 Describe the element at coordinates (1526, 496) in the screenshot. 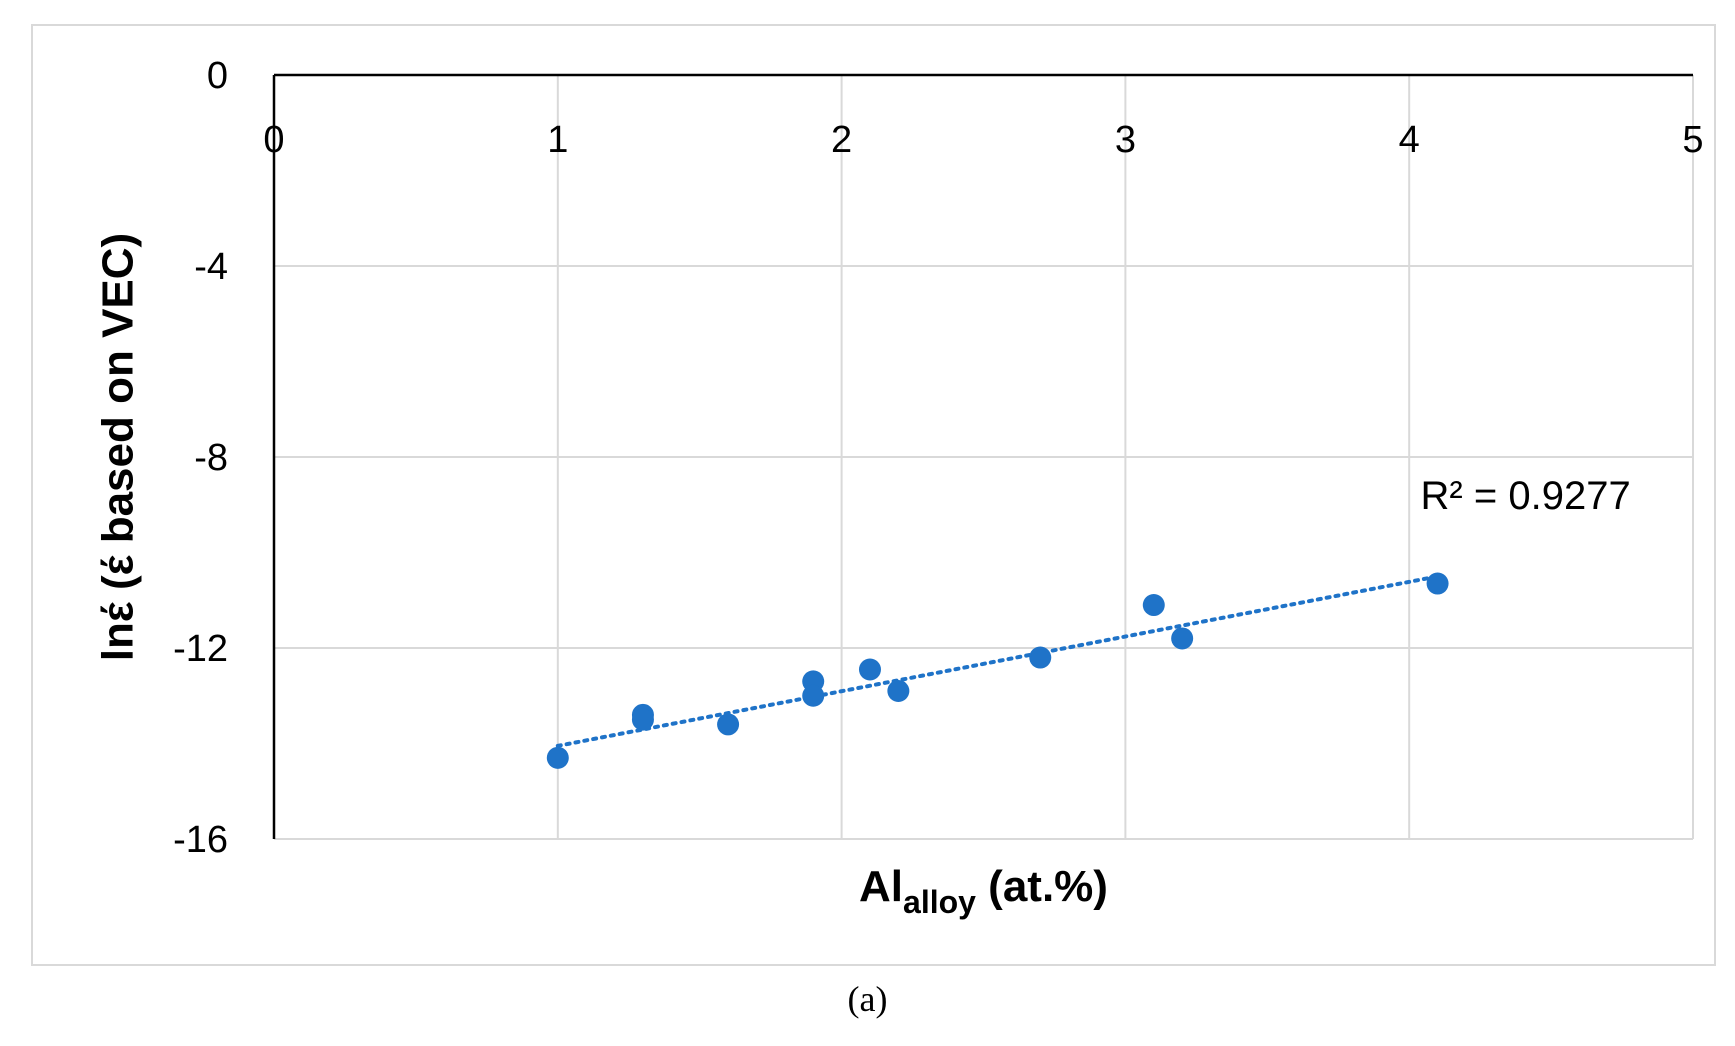

I see `r-squared-label: R² = 0.9277` at that location.